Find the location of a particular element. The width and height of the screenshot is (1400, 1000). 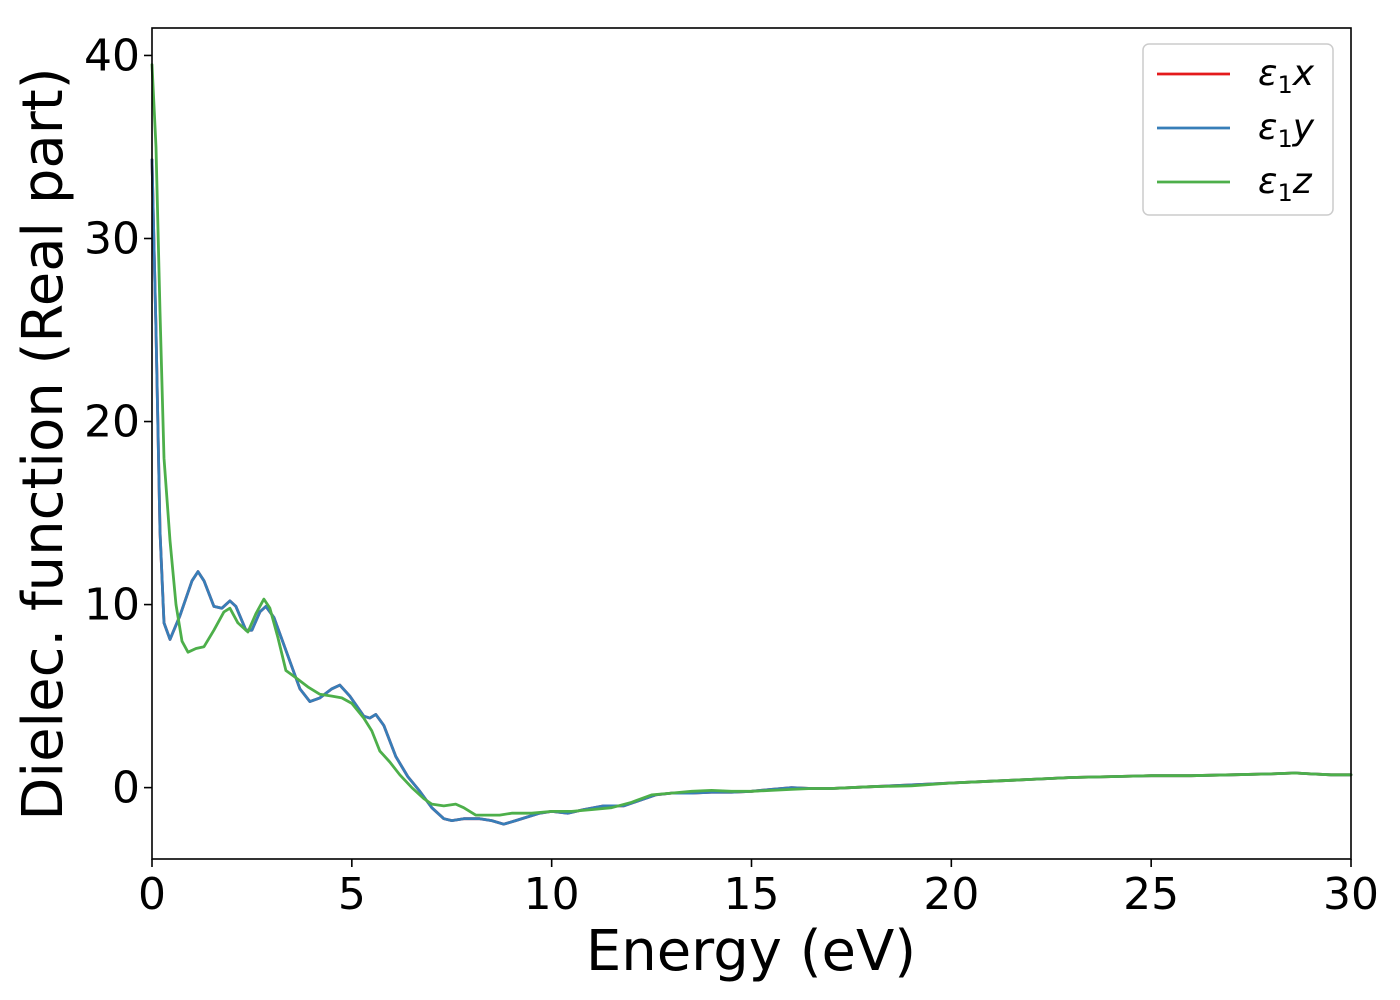

legend-label-0: ε1x is located at coordinates (1286, 76).